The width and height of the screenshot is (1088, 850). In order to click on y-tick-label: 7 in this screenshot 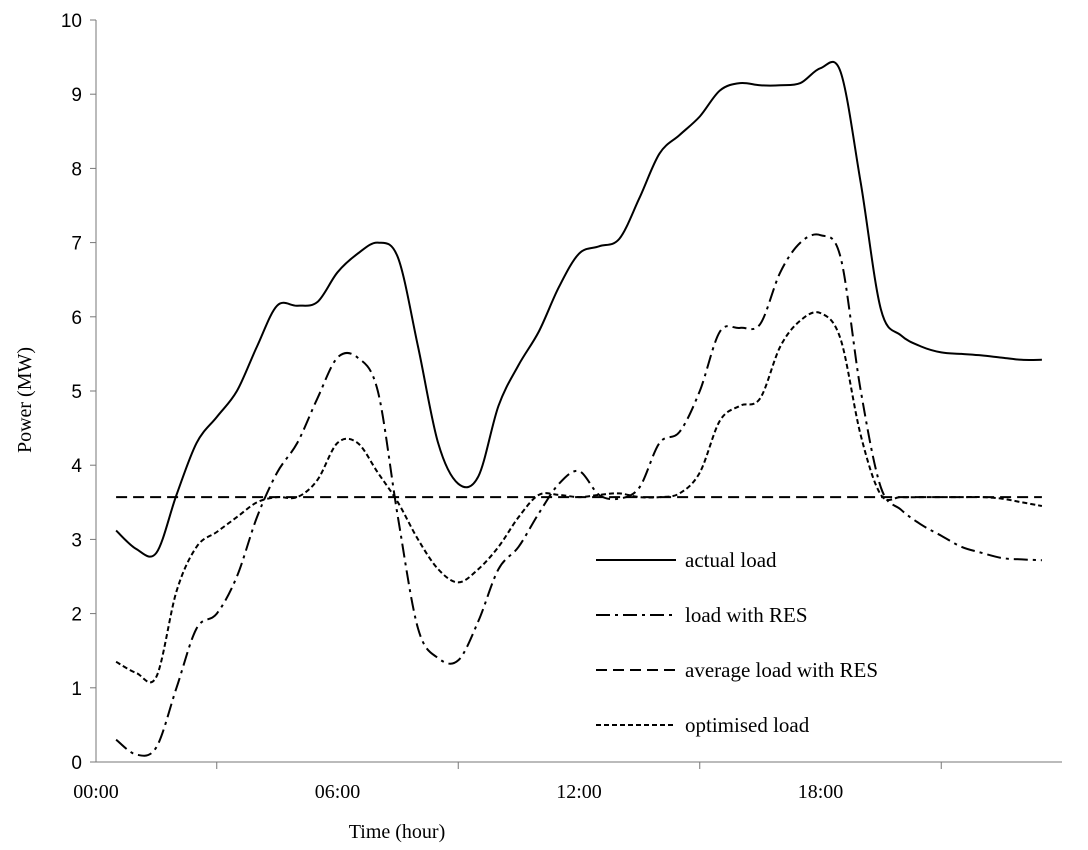, I will do `click(76, 244)`.